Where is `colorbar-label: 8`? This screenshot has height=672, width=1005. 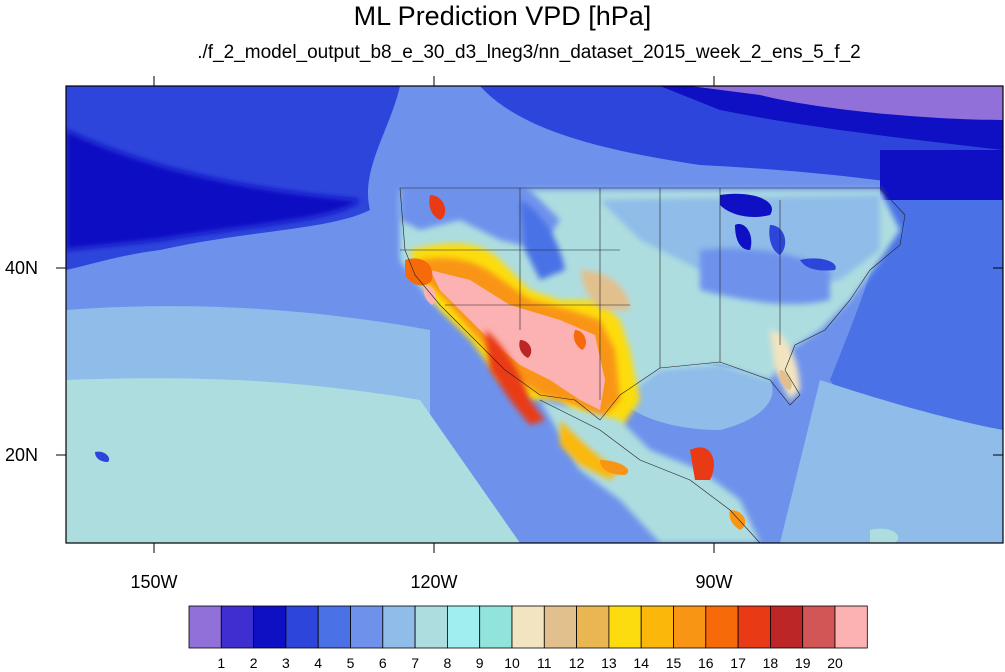
colorbar-label: 8 is located at coordinates (448, 663).